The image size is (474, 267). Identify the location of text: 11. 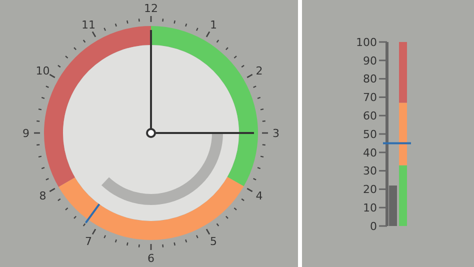
(89, 25).